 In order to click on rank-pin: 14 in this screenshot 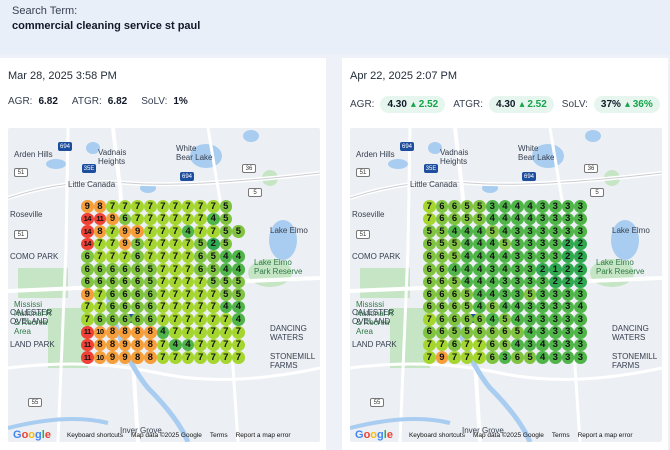, I will do `click(87, 219)`.